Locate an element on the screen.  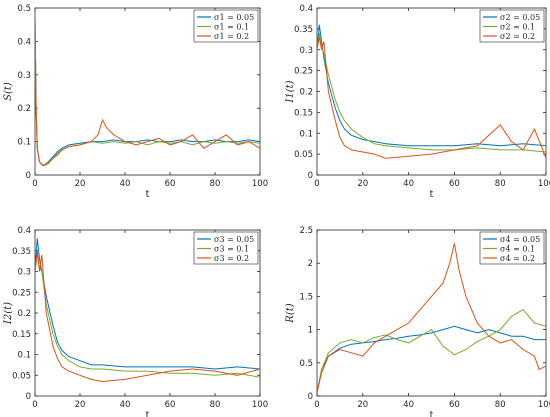
legend-label: σ3 = 0.1 is located at coordinates (231, 249).